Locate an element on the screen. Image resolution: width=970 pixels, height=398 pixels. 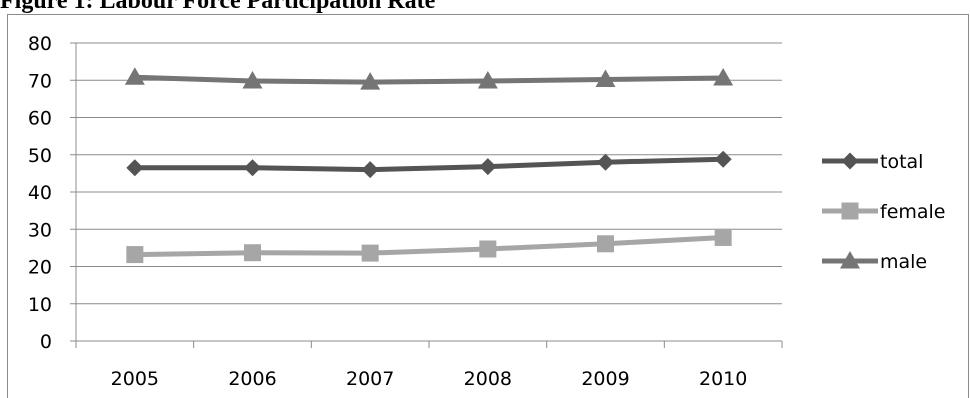
legend: total female male is located at coordinates (884, 212).